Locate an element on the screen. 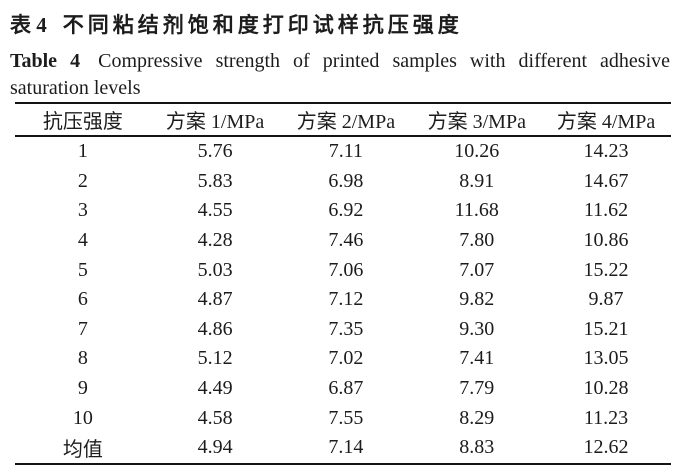 The width and height of the screenshot is (686, 472). table-row: 6 4.87 7.12 9.82 9.87 is located at coordinates (343, 300).